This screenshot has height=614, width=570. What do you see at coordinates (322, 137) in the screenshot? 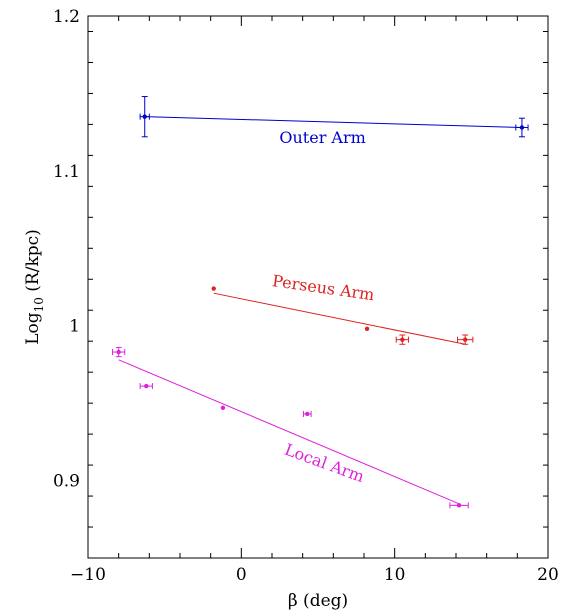
I see `arm-label: Outer Arm` at bounding box center [322, 137].